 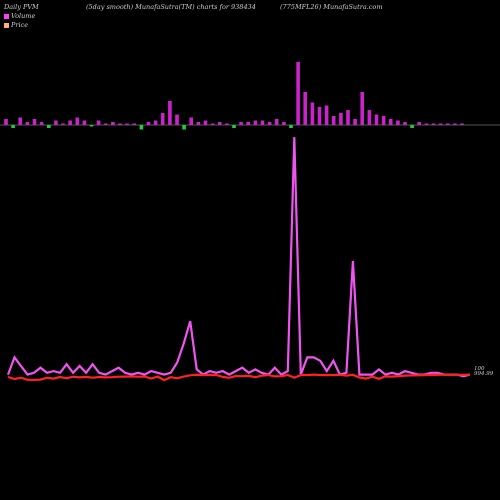 I want to click on legend-price-swatch, so click(x=6, y=25).